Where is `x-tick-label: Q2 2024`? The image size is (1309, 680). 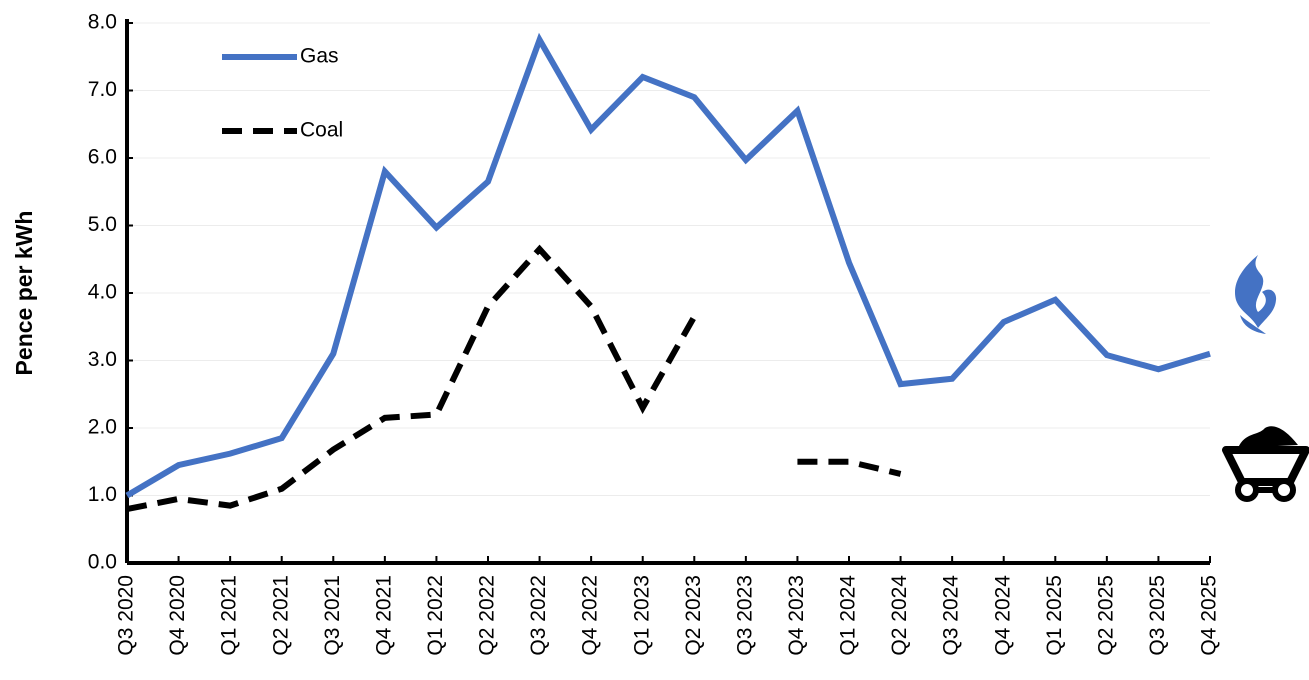 x-tick-label: Q2 2024 is located at coordinates (899, 615).